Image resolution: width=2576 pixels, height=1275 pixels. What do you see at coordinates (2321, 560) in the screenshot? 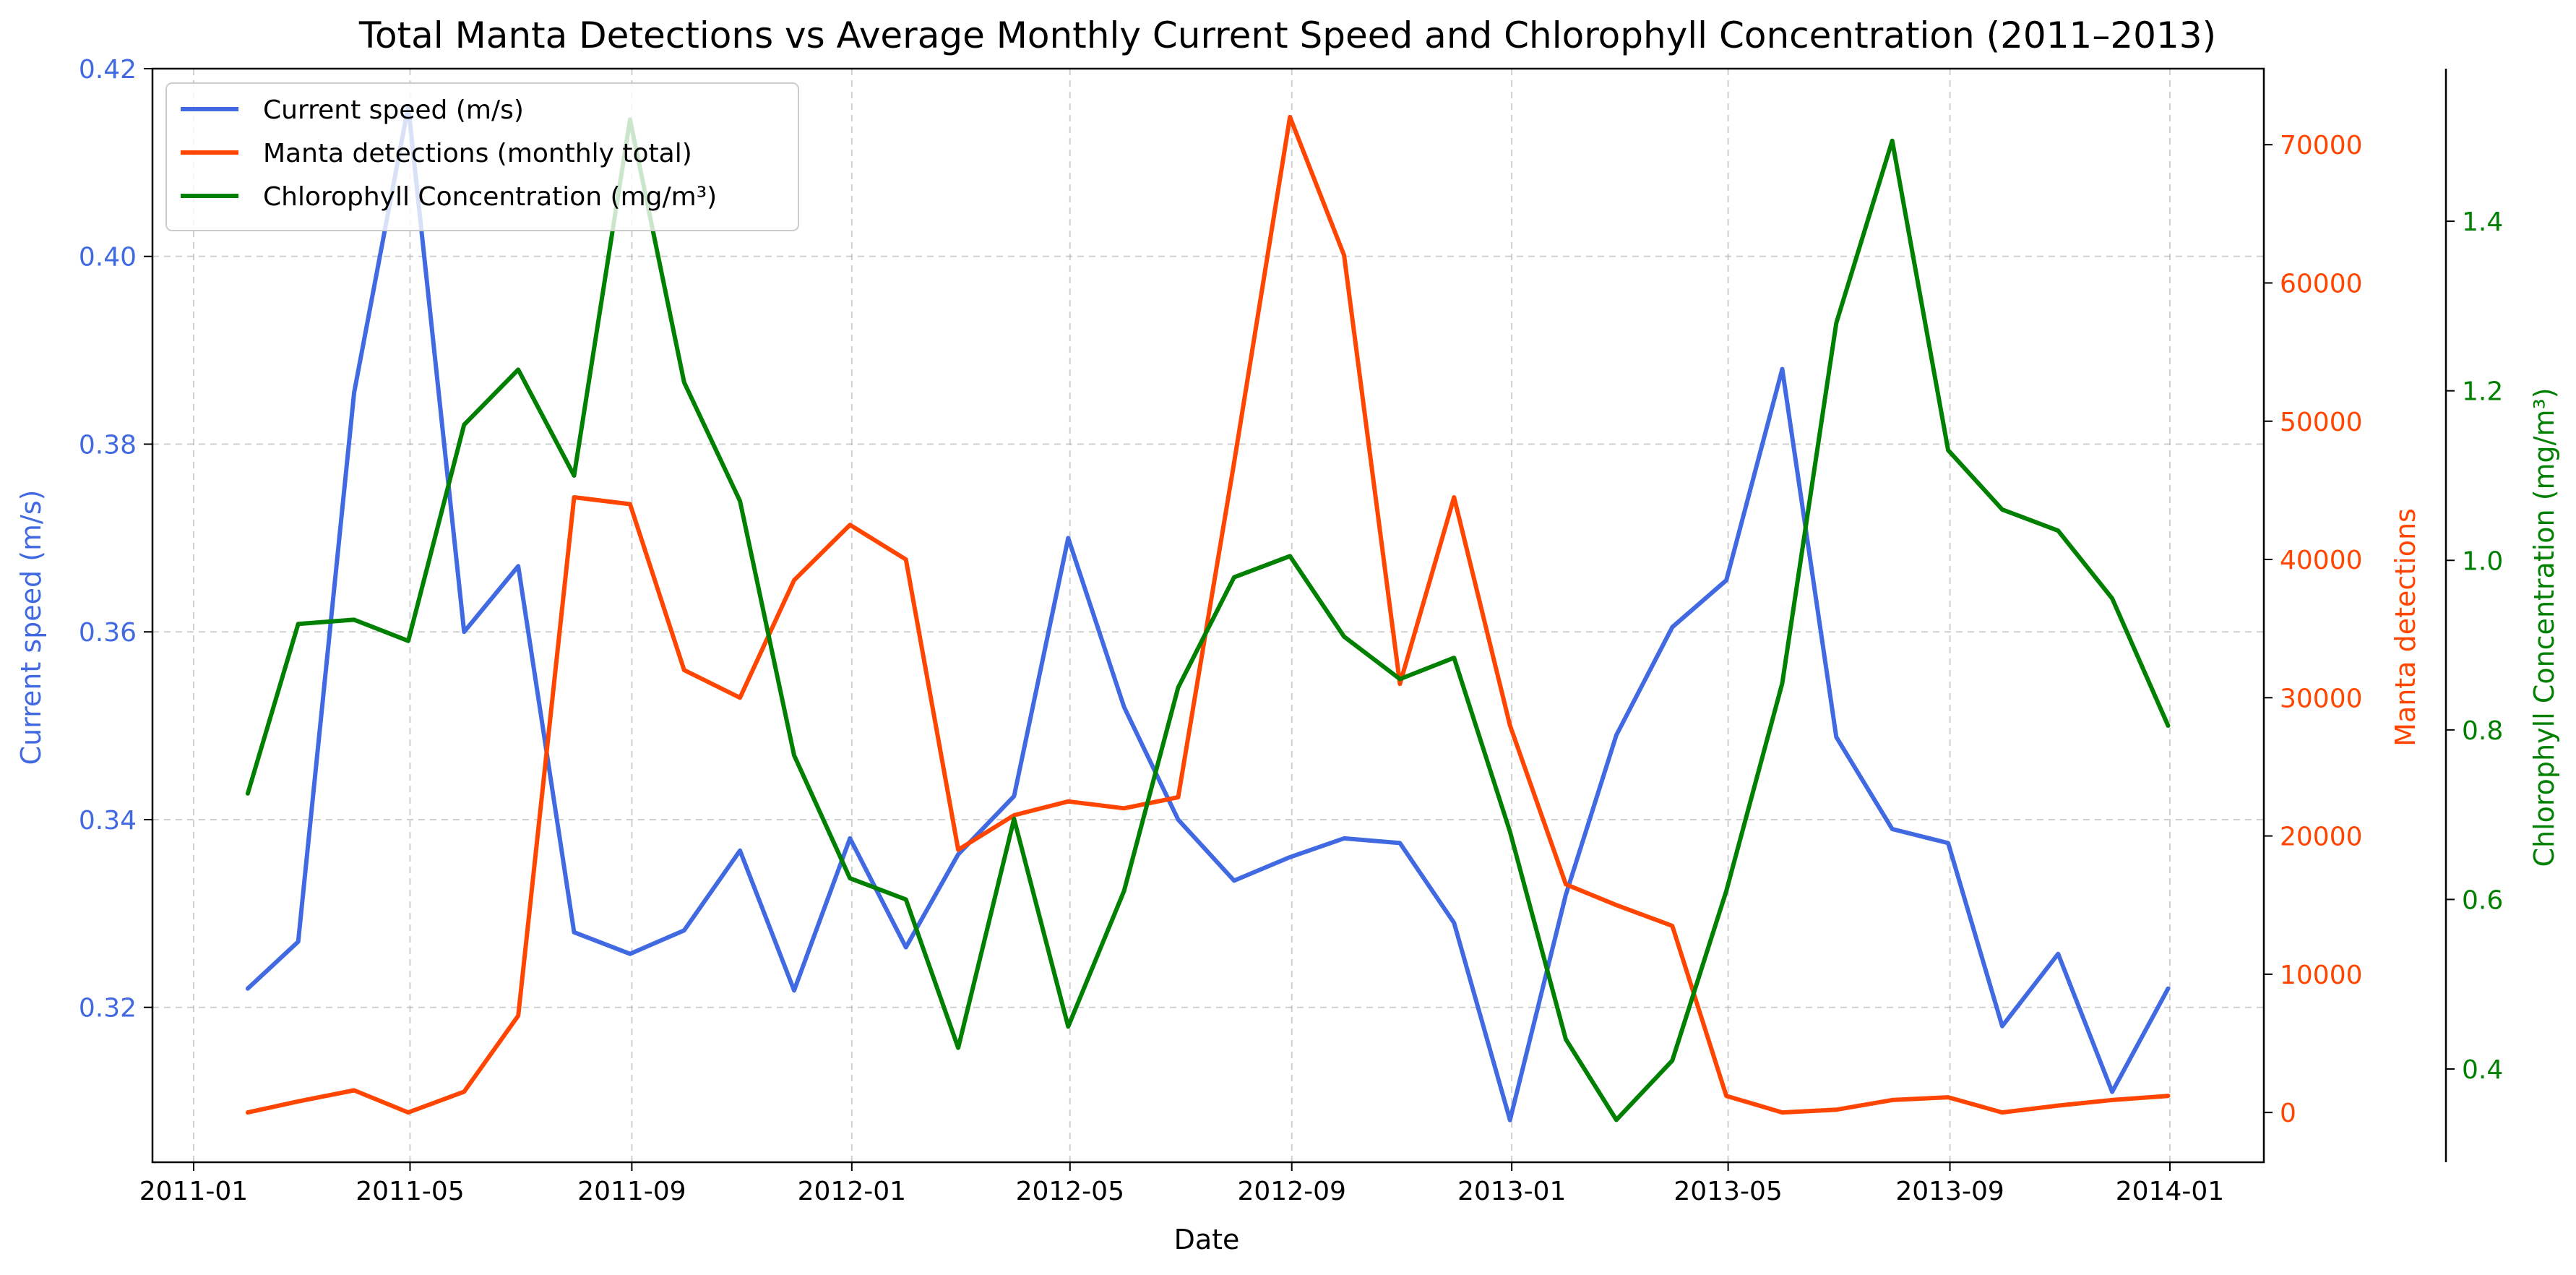
I see `y-right-tick-label: 40000` at bounding box center [2321, 560].